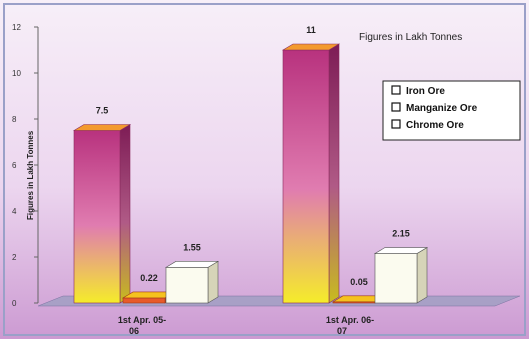 The width and height of the screenshot is (529, 339). What do you see at coordinates (425, 91) in the screenshot?
I see `legend-label: Iron Ore` at bounding box center [425, 91].